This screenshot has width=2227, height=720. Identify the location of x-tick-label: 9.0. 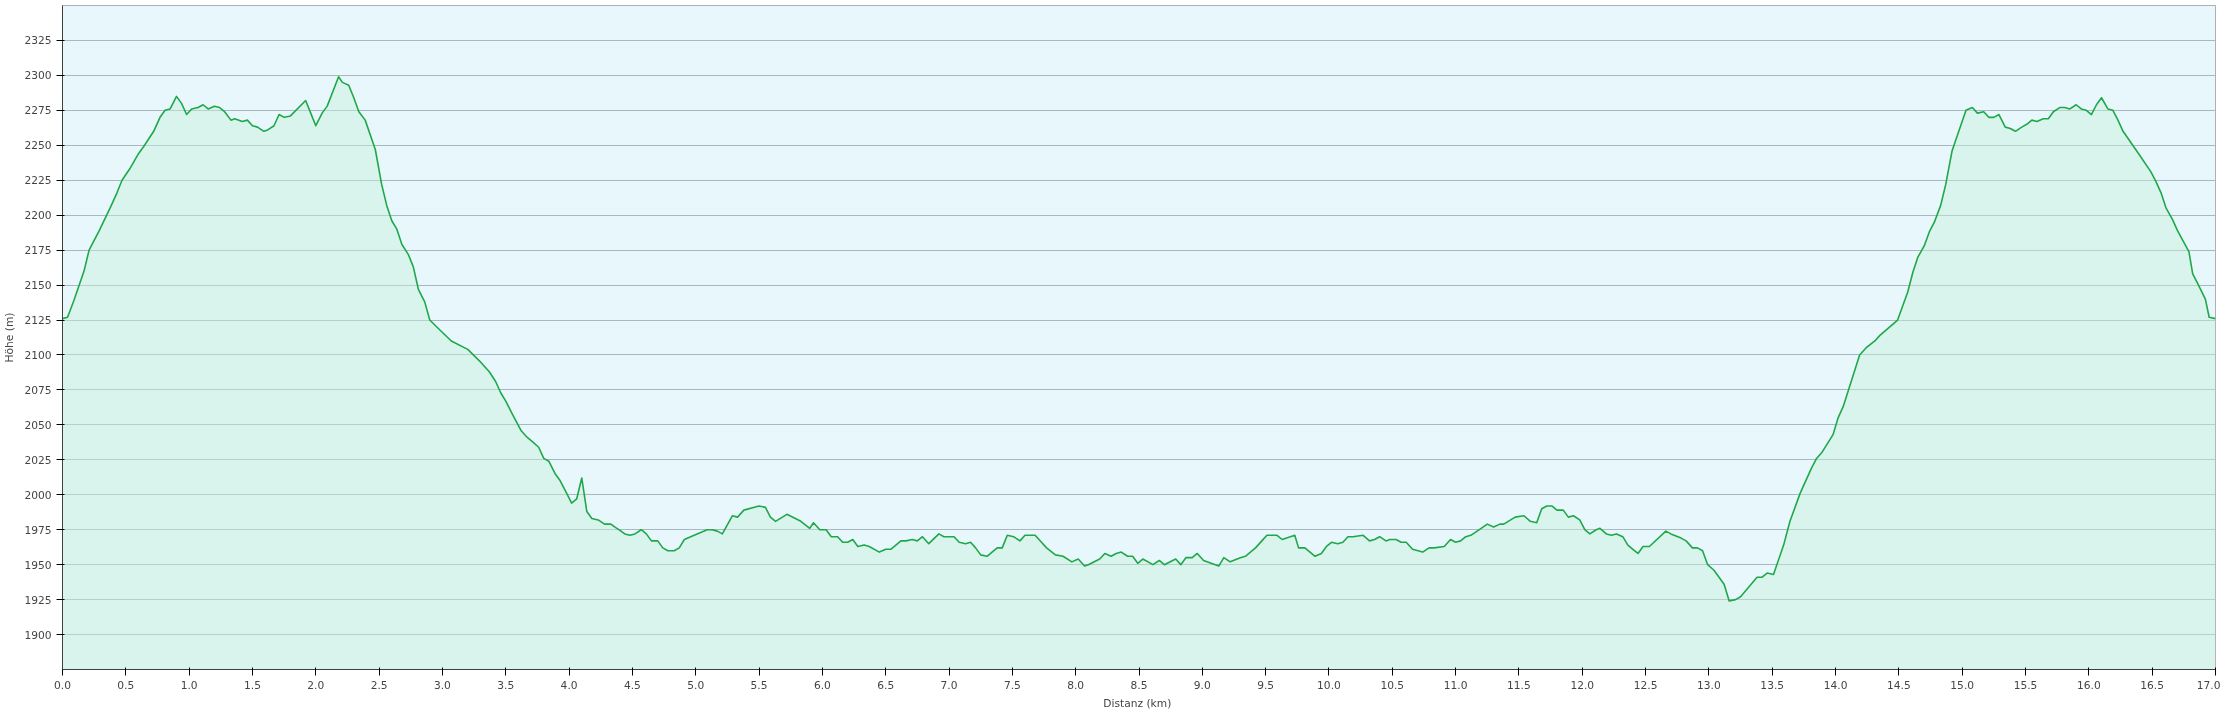
(1202, 685).